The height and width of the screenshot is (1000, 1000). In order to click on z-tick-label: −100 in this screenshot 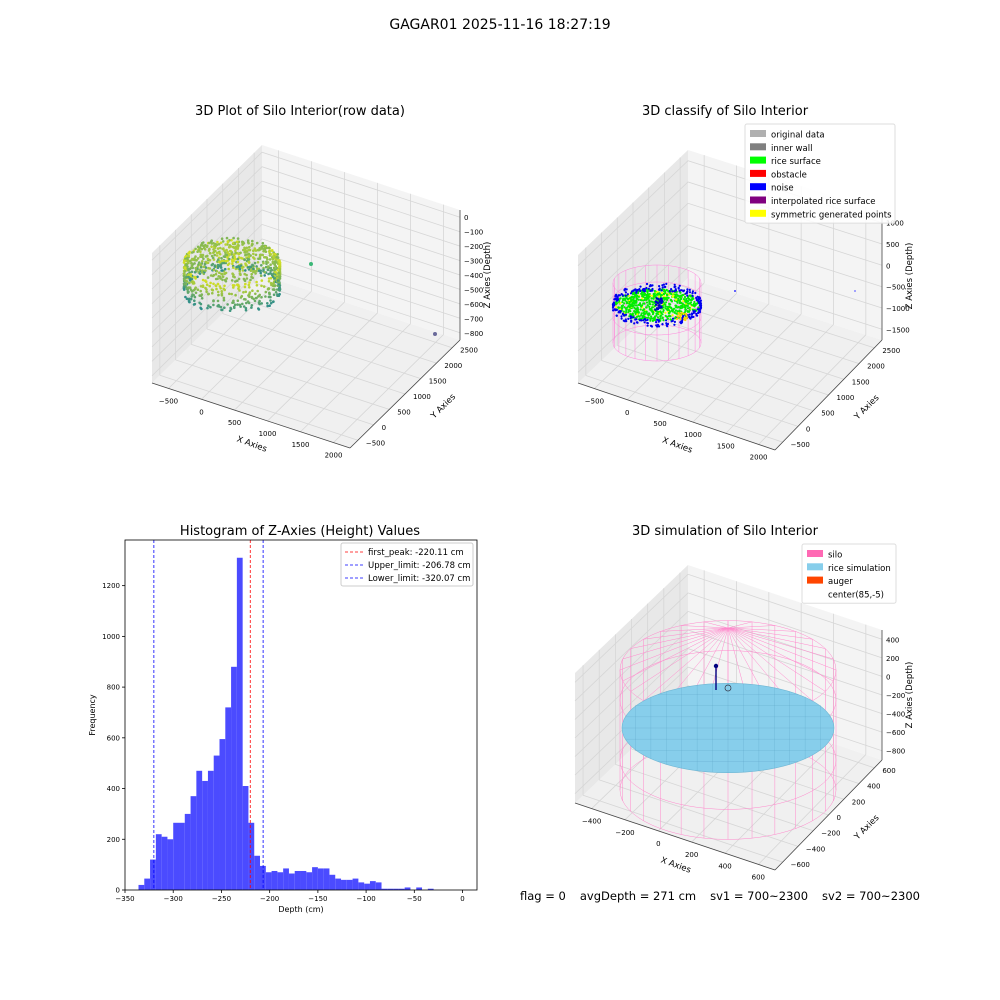, I will do `click(473, 233)`.